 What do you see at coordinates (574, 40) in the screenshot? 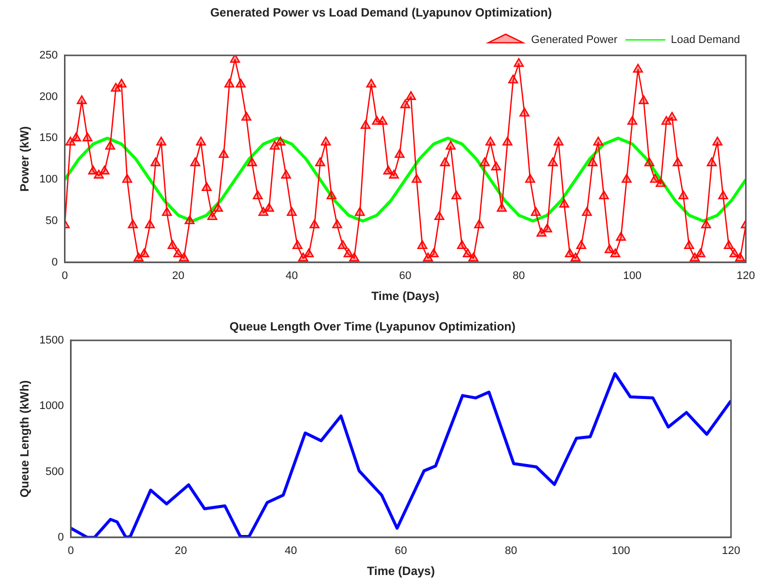
I see `legend-label: Generated Power` at bounding box center [574, 40].